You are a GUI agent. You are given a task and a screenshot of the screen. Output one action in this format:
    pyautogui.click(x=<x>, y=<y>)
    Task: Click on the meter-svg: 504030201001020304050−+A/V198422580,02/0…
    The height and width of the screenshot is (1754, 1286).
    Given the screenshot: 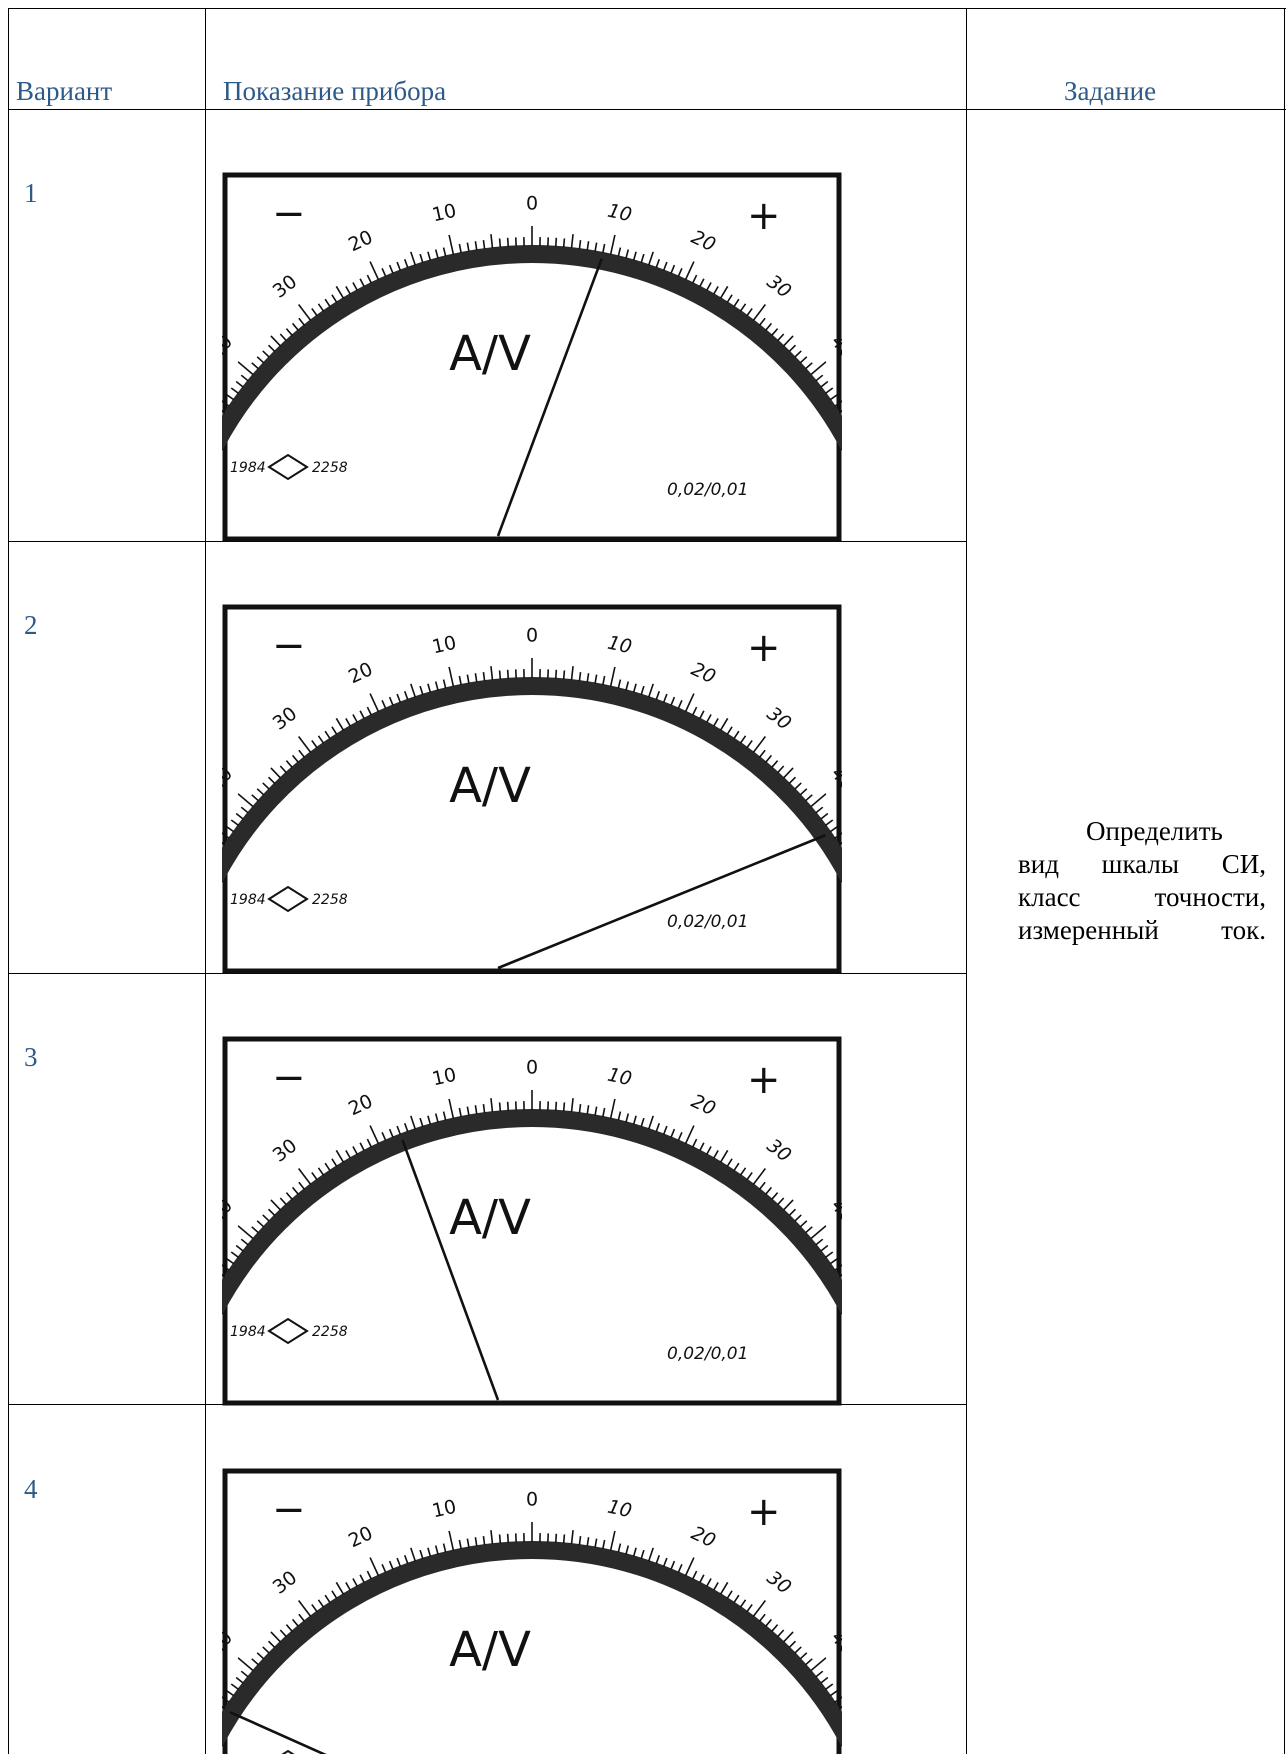 What is the action you would take?
    pyautogui.click(x=532, y=1221)
    